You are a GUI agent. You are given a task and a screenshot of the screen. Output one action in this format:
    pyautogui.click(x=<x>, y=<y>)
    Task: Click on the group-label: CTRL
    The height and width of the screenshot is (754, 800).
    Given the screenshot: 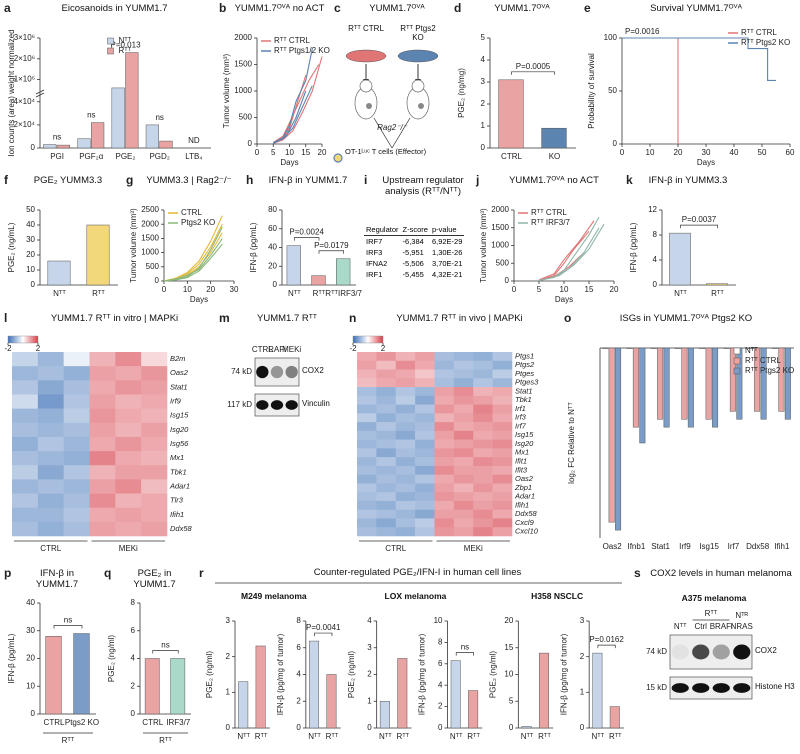 What is the action you would take?
    pyautogui.click(x=395, y=548)
    